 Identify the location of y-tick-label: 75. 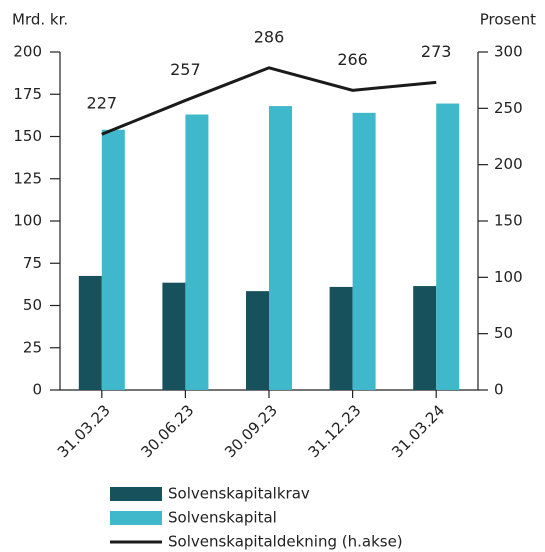
(32, 263).